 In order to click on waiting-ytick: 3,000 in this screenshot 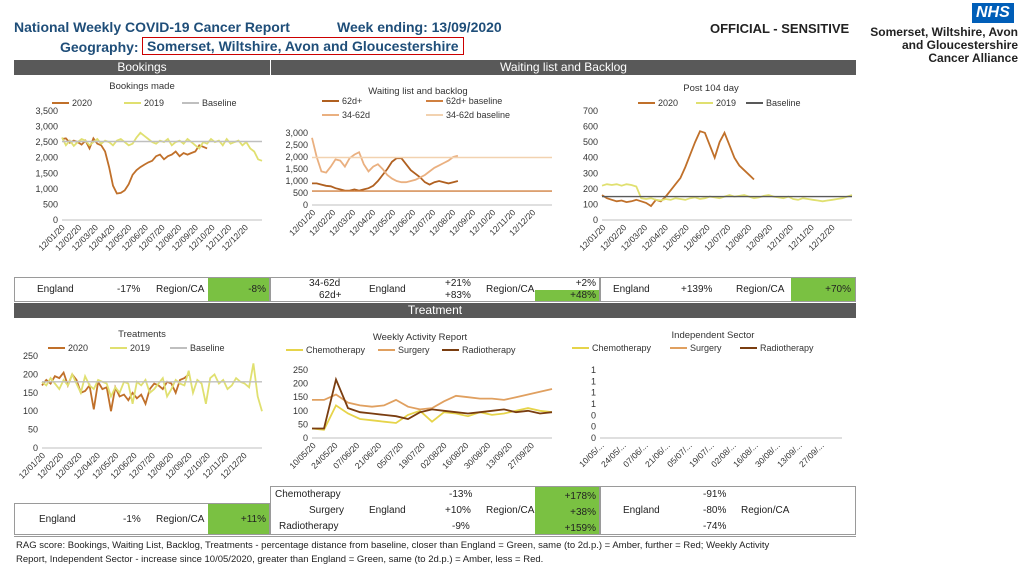, I will do `click(296, 133)`.